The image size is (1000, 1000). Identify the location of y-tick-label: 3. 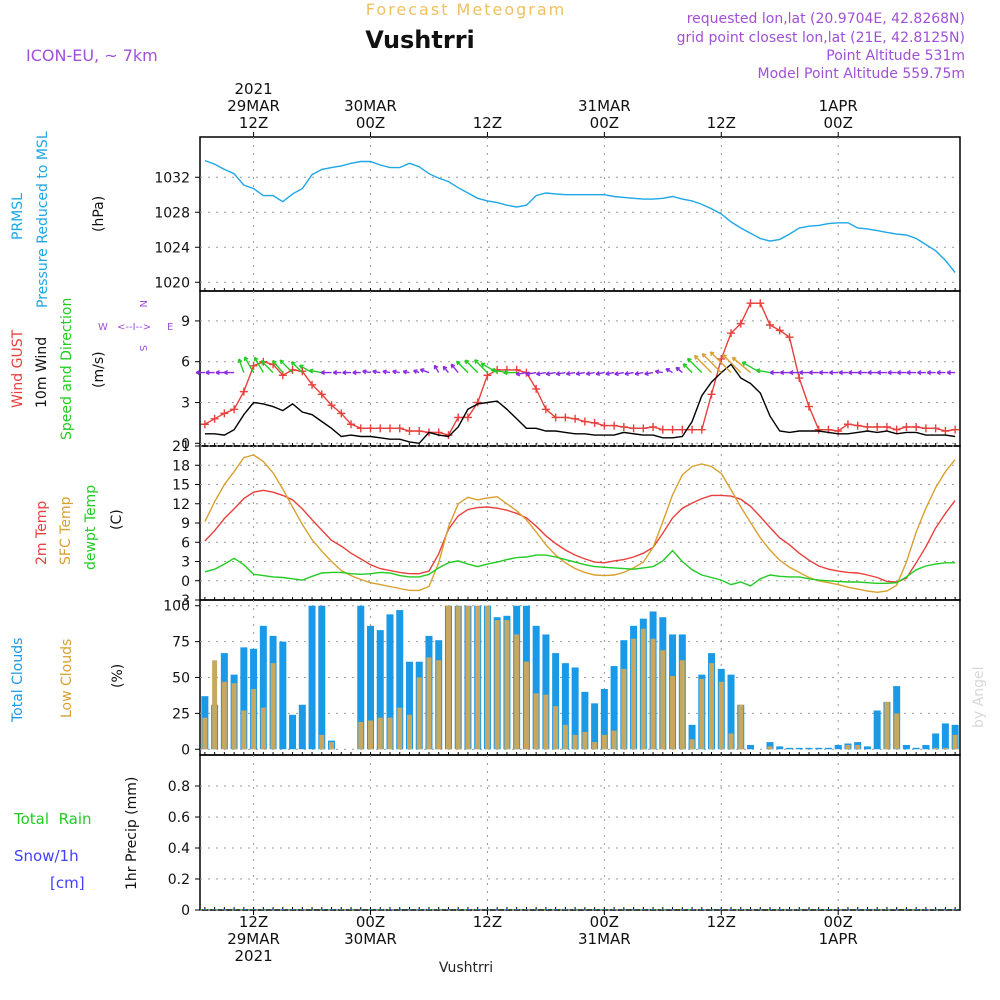
(185, 563).